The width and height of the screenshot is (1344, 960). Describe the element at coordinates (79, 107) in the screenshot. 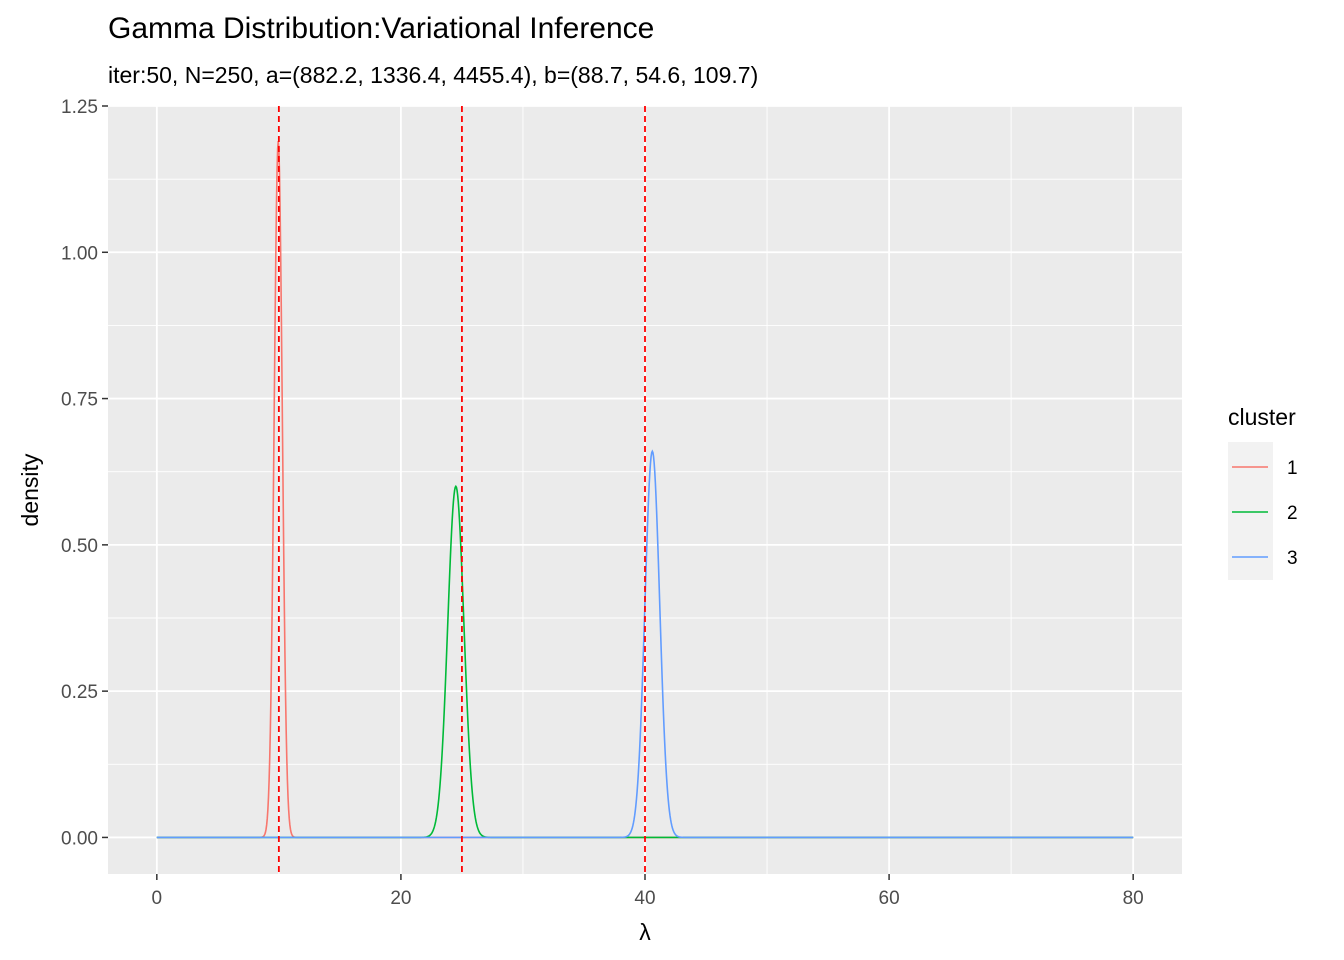

I see `y-tick-label: 1.25` at that location.